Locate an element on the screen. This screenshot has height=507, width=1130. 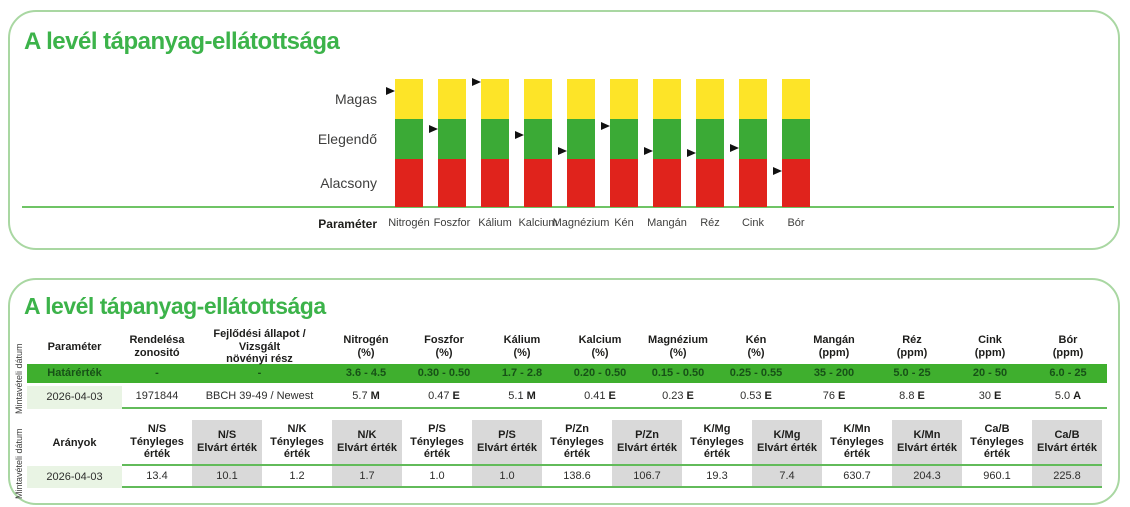
ratio-expected-value: 106.7 is located at coordinates (647, 477).